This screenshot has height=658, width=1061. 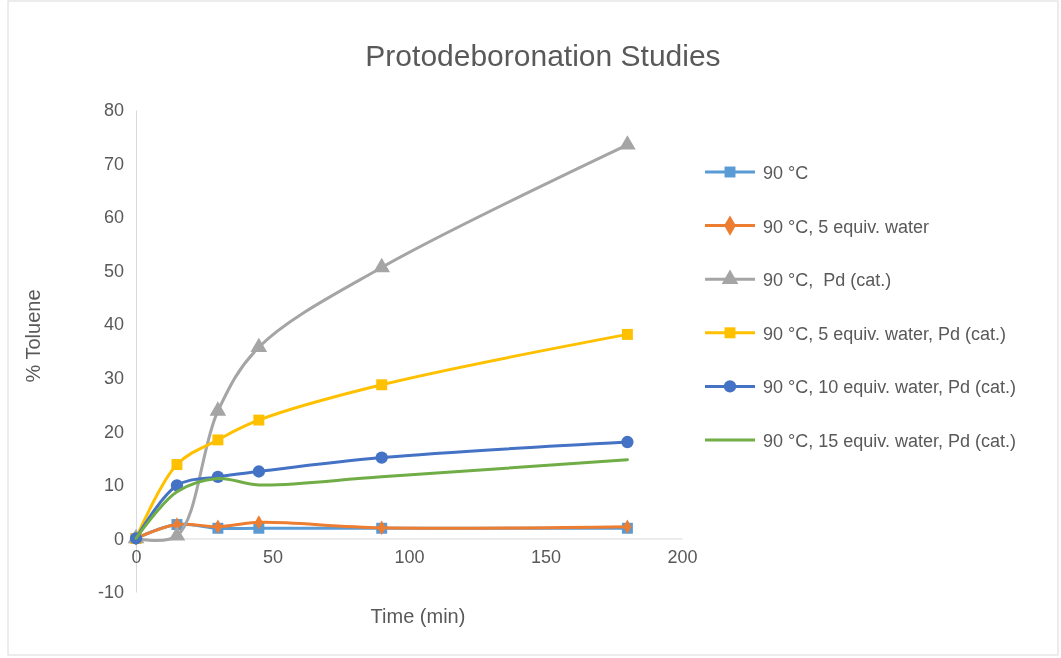 What do you see at coordinates (113, 163) in the screenshot?
I see `y-tick-label: 70` at bounding box center [113, 163].